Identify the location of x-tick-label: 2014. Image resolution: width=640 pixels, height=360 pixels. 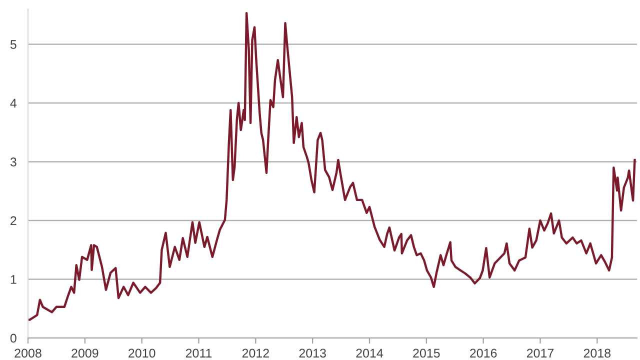
(370, 353).